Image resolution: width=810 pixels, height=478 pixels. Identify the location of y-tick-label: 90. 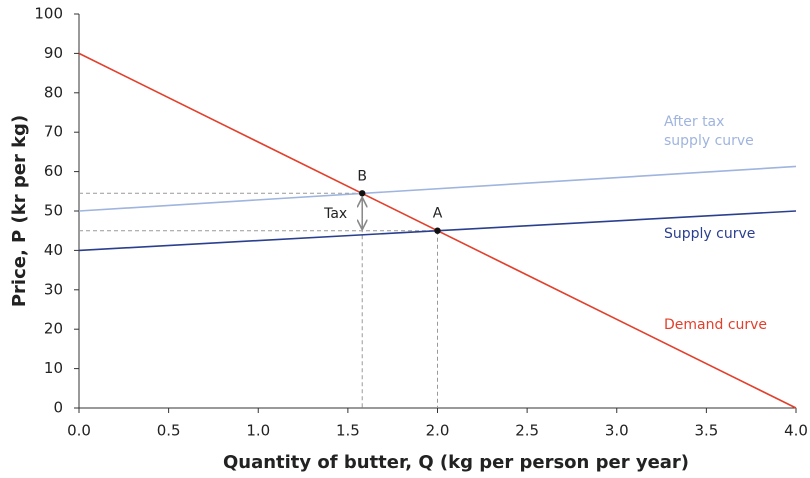
(53, 53).